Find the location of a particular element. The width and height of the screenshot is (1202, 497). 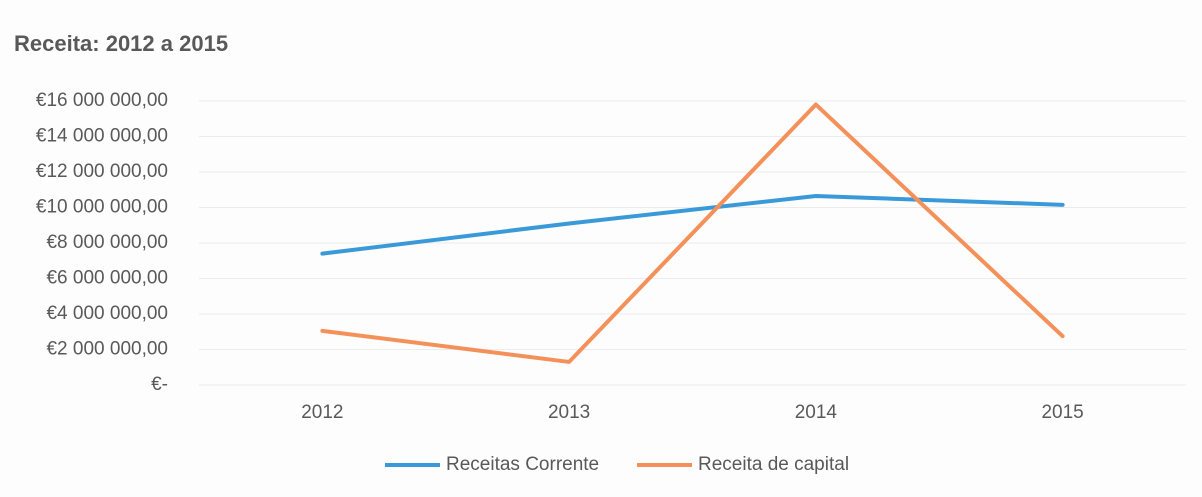

line is located at coordinates (692, 224).